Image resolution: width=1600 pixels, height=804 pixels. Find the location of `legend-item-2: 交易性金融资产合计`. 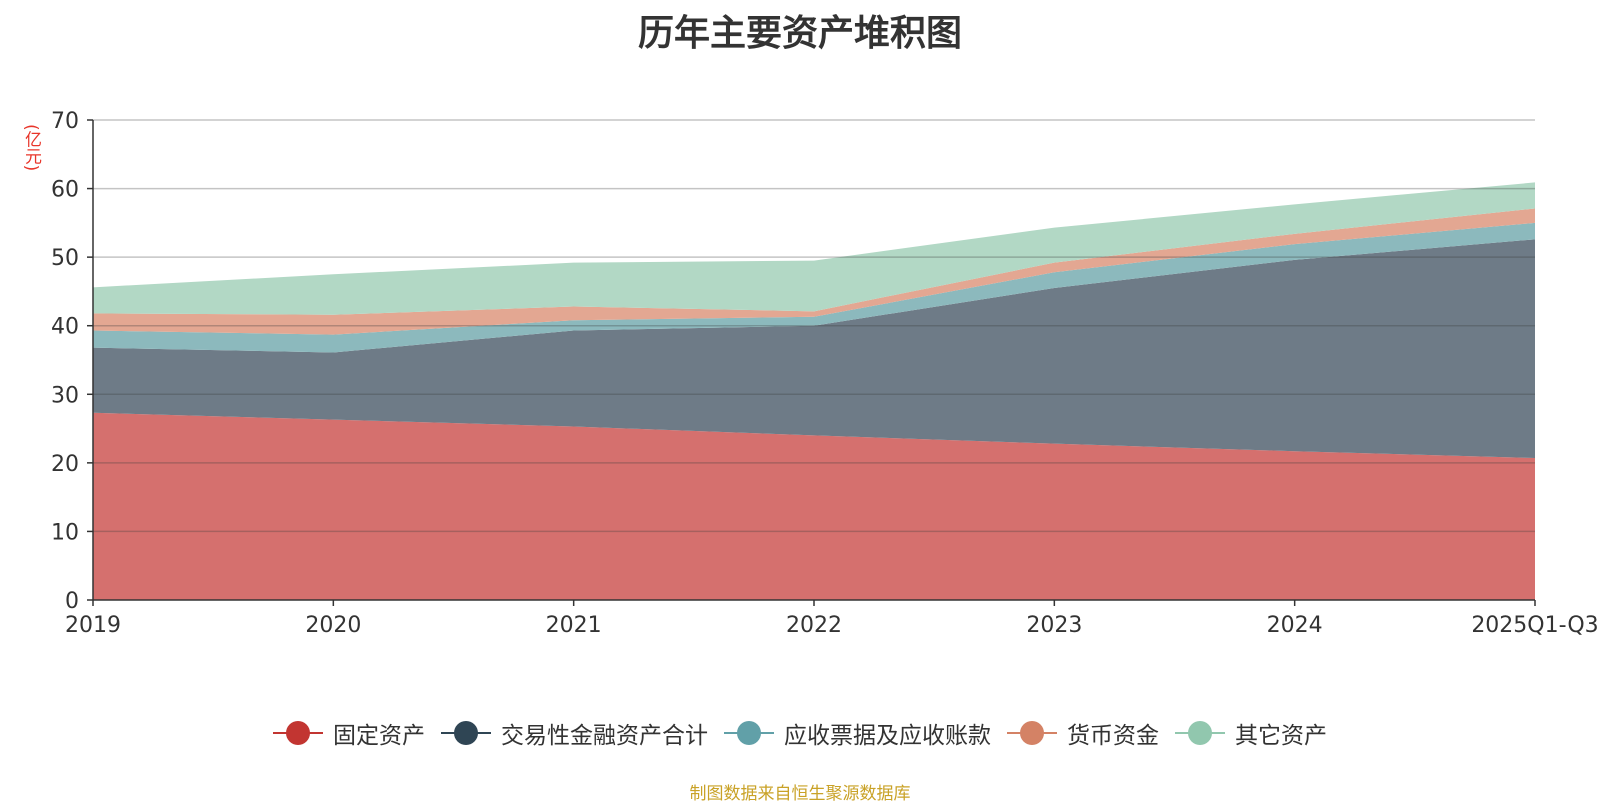

legend-item-2: 交易性金融资产合计 is located at coordinates (574, 733).